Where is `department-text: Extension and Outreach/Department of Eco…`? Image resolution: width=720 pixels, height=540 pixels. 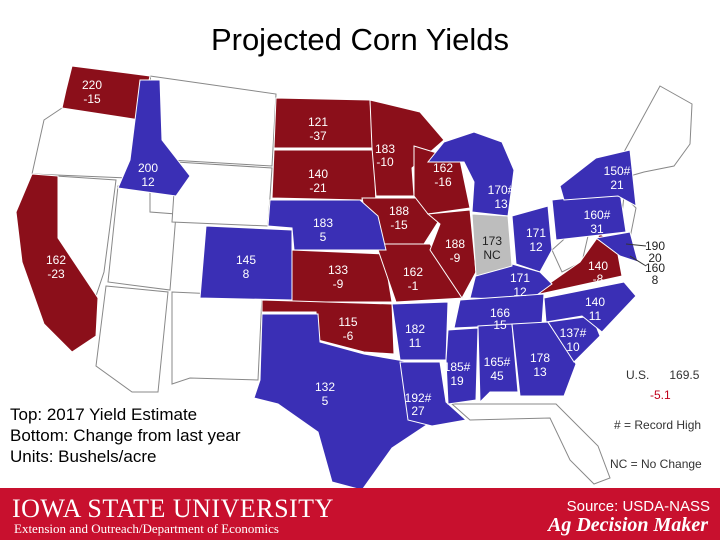 department-text: Extension and Outreach/Department of Eco… is located at coordinates (146, 528).